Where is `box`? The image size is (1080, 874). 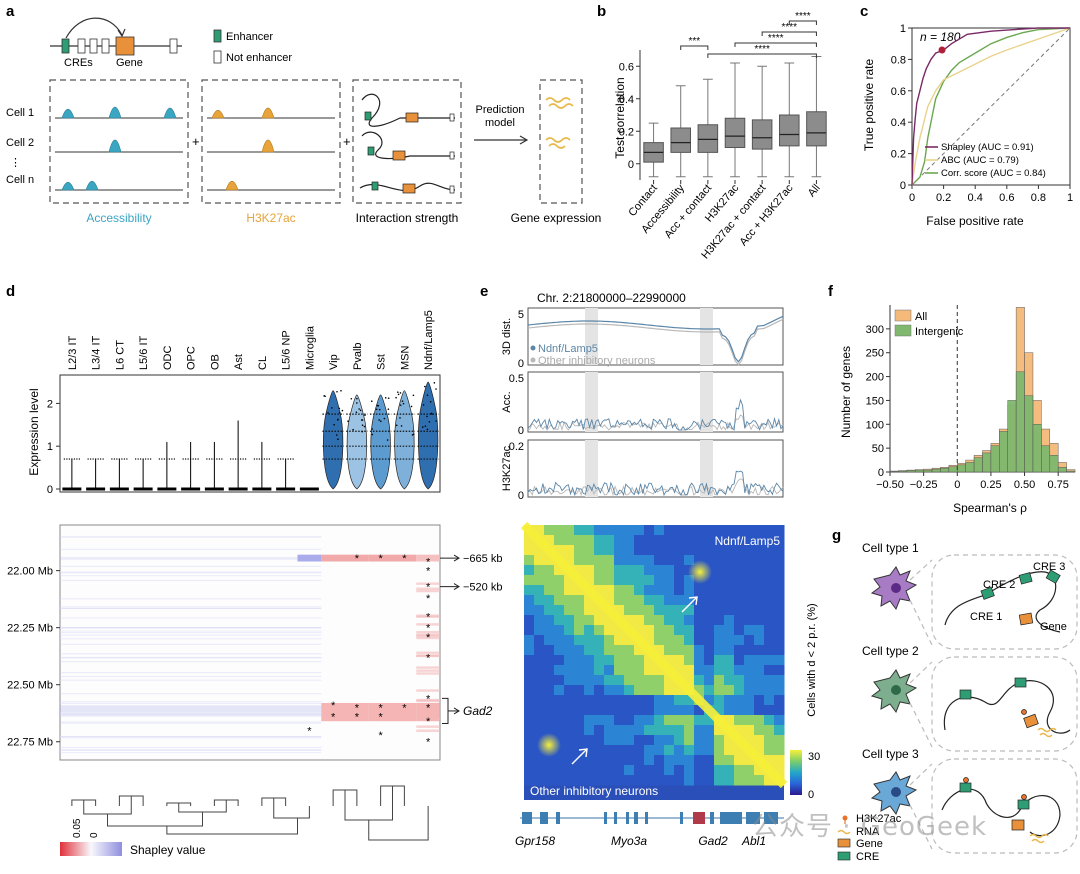
box is located at coordinates (681, 140).